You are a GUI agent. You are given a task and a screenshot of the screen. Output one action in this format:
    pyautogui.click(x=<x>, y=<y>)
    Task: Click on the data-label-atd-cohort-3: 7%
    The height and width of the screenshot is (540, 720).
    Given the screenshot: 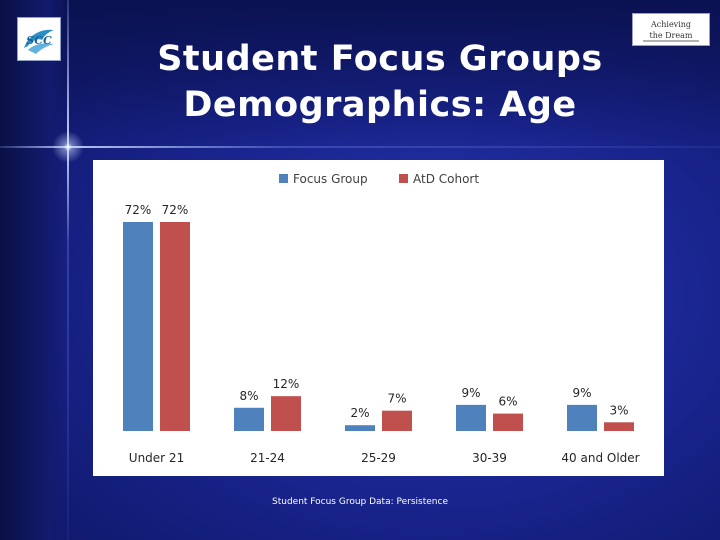 What is the action you would take?
    pyautogui.click(x=396, y=399)
    